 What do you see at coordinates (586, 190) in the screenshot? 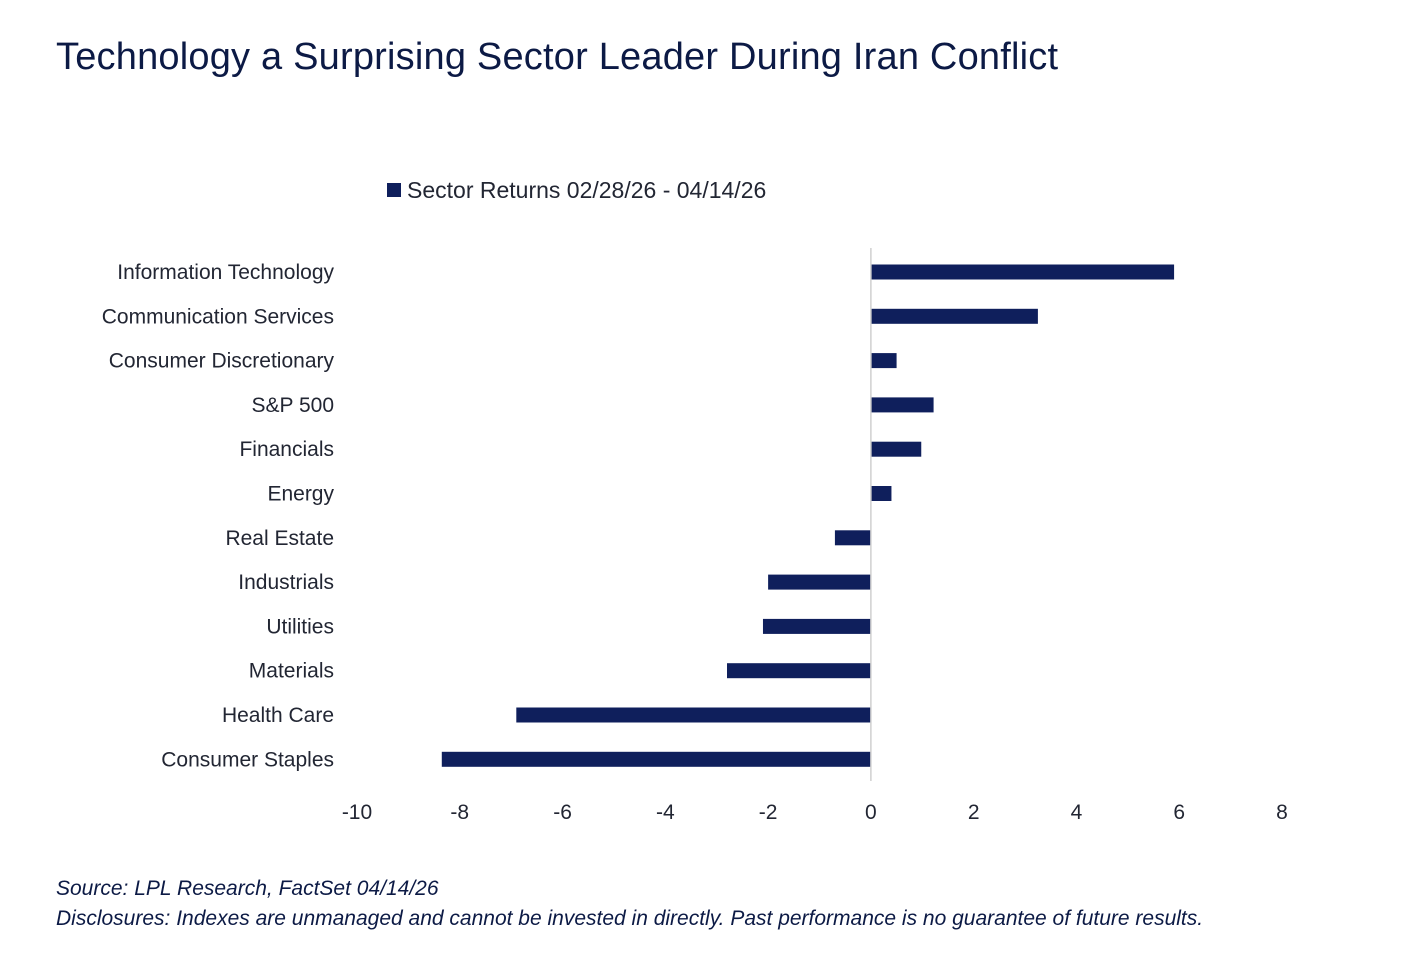
I see `legend-label: Sector Returns 02/28/26 - 04/14/26` at bounding box center [586, 190].